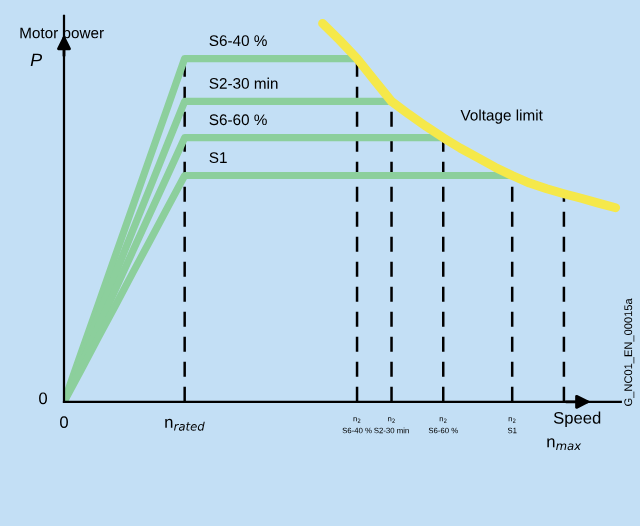 The image size is (640, 526). What do you see at coordinates (43, 398) in the screenshot?
I see `text: 0` at bounding box center [43, 398].